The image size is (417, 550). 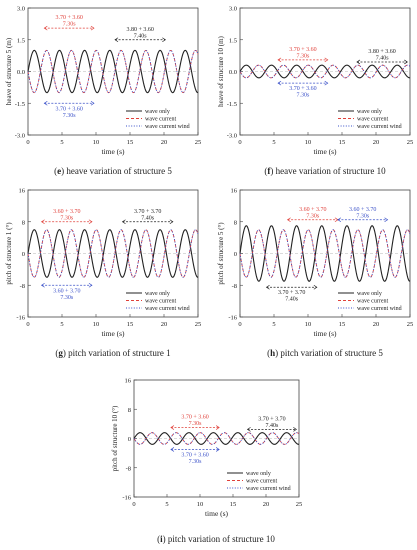 What do you see at coordinates (115, 438) in the screenshot?
I see `y-axis-label: pitch of structure 10 (°)` at bounding box center [115, 438].